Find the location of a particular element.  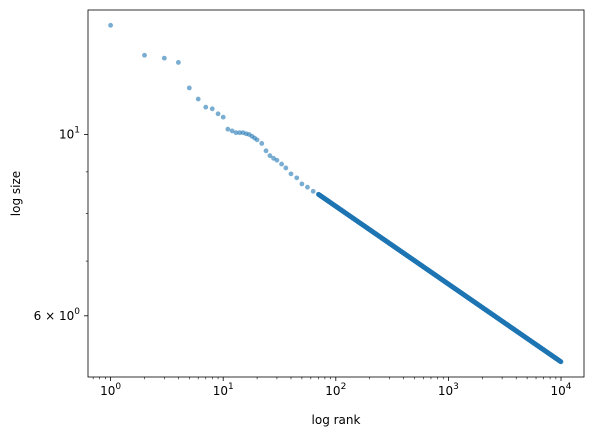

x-tick-label: 10³ is located at coordinates (448, 390).